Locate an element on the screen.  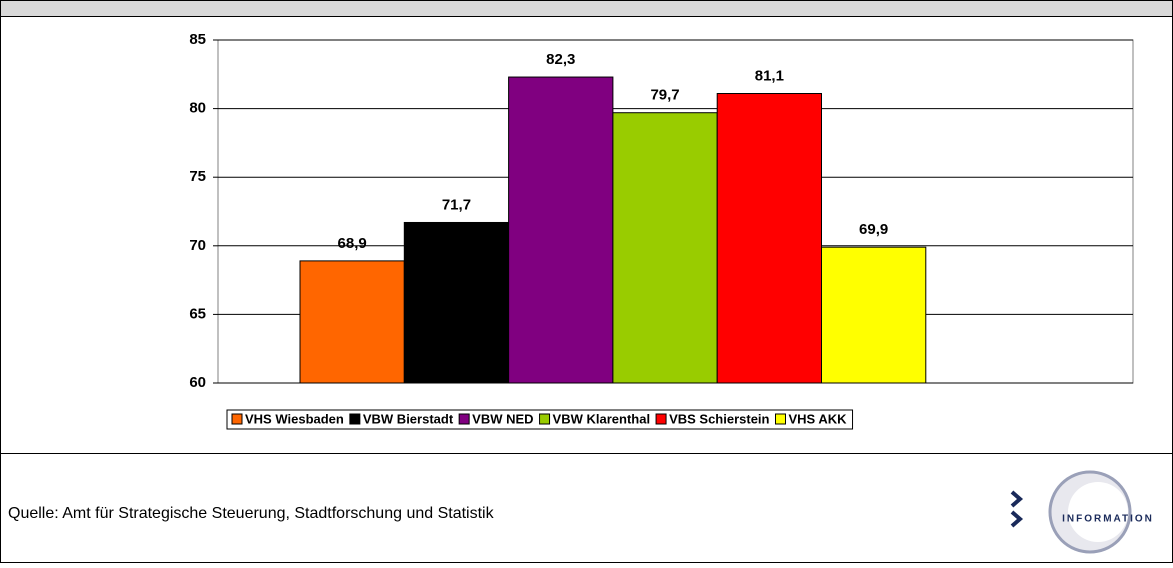
logo-inner is located at coordinates (1098, 512).